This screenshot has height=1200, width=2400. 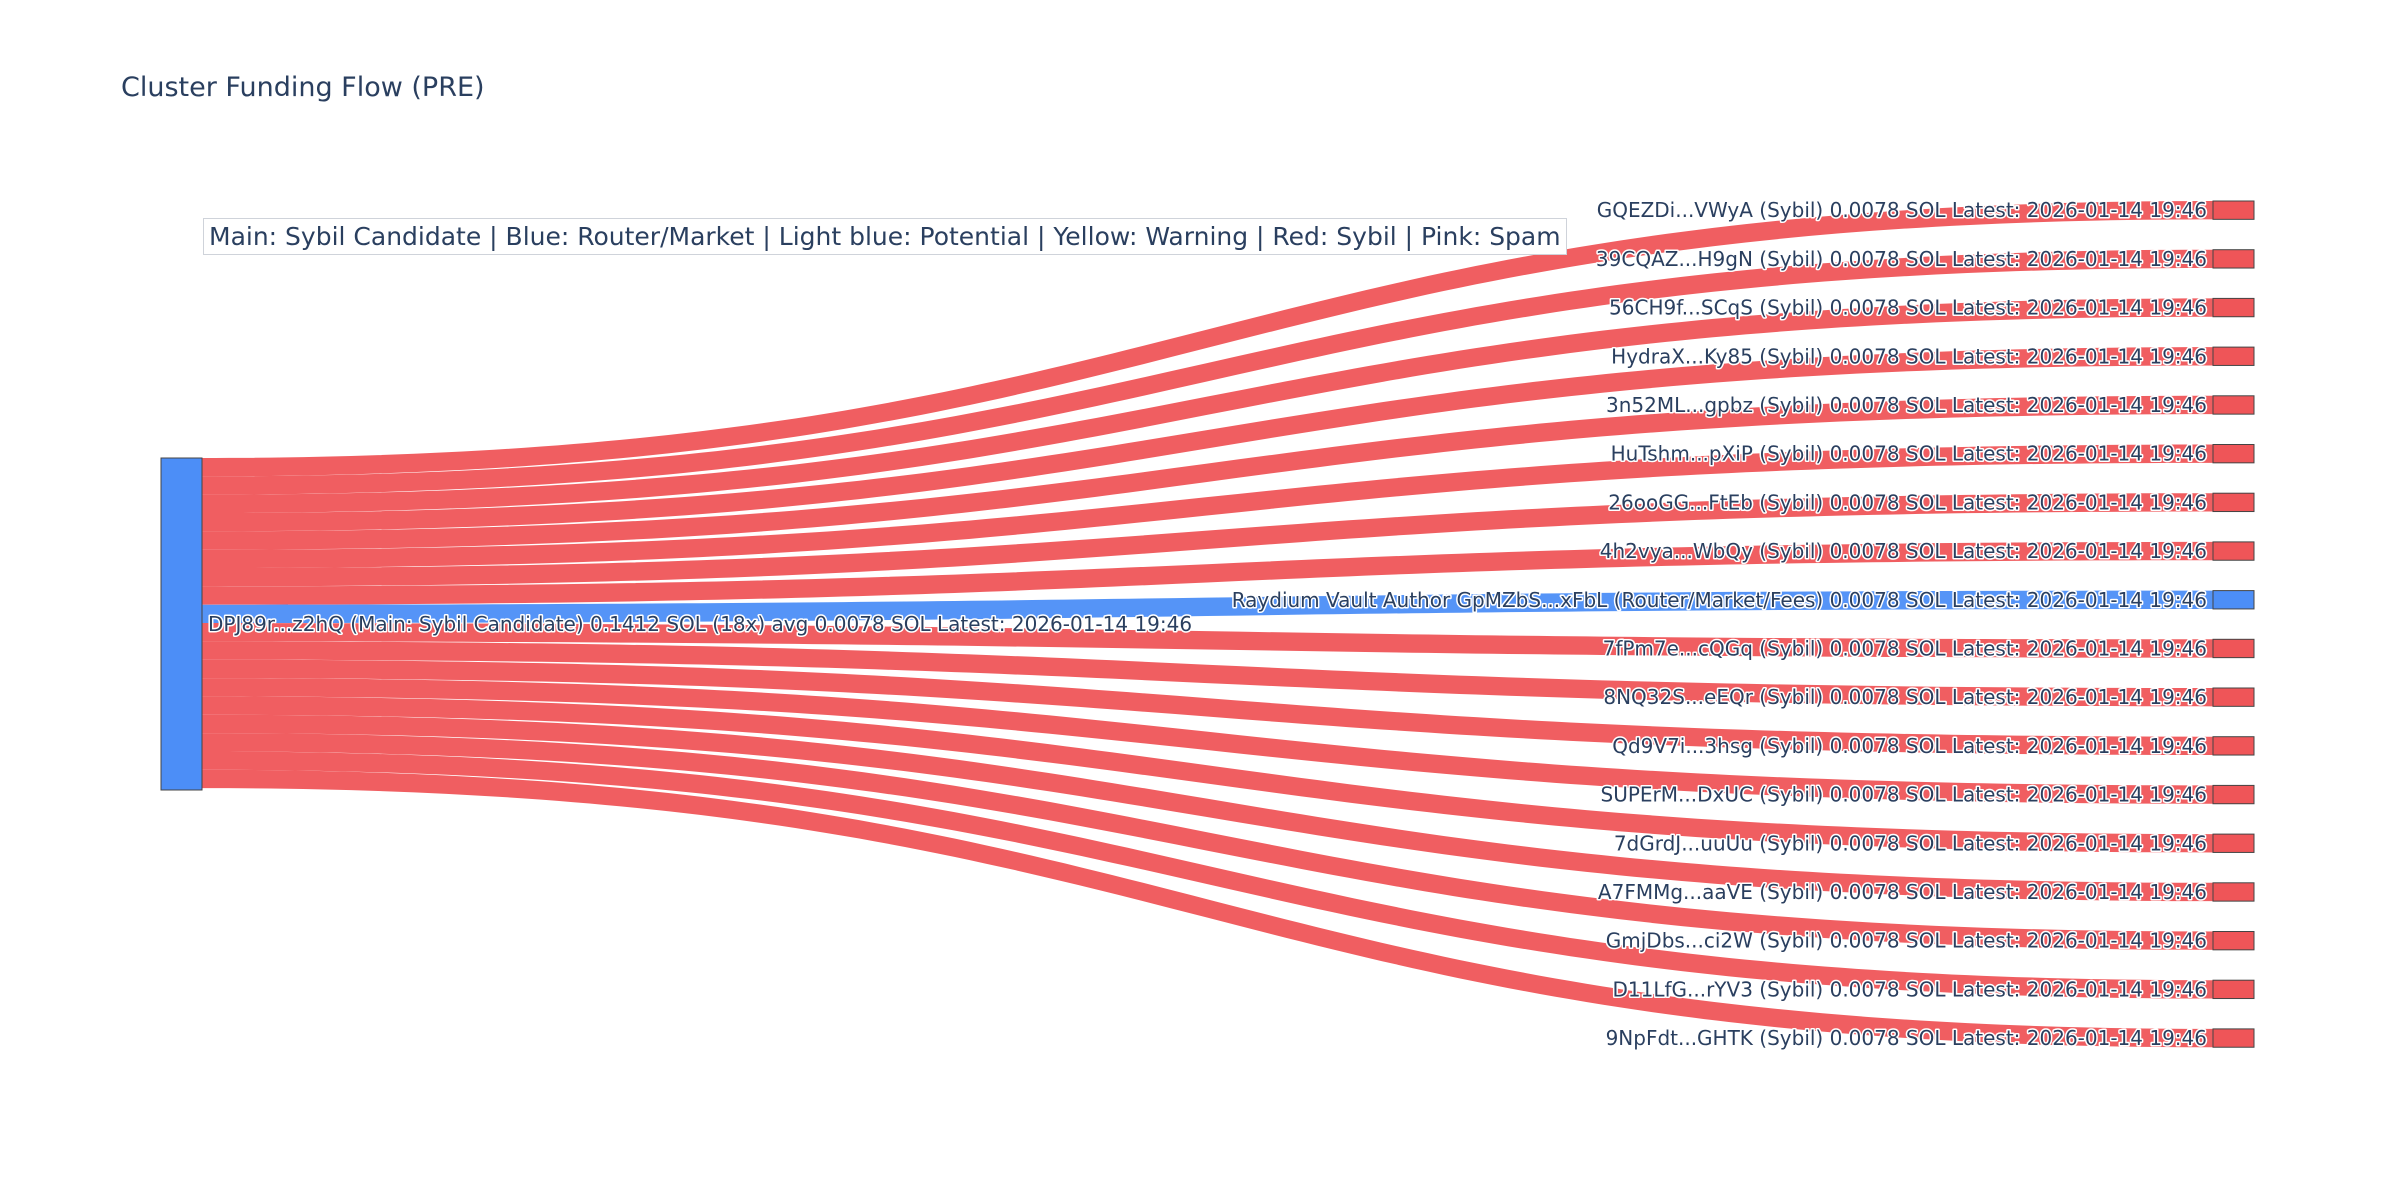 I want to click on chart-title: Cluster Funding Flow (PRE), so click(x=303, y=87).